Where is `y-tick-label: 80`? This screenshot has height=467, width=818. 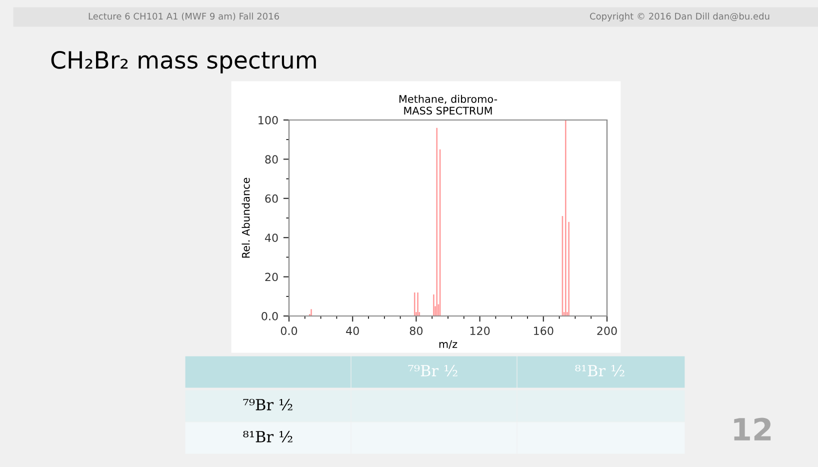 y-tick-label: 80 is located at coordinates (271, 159).